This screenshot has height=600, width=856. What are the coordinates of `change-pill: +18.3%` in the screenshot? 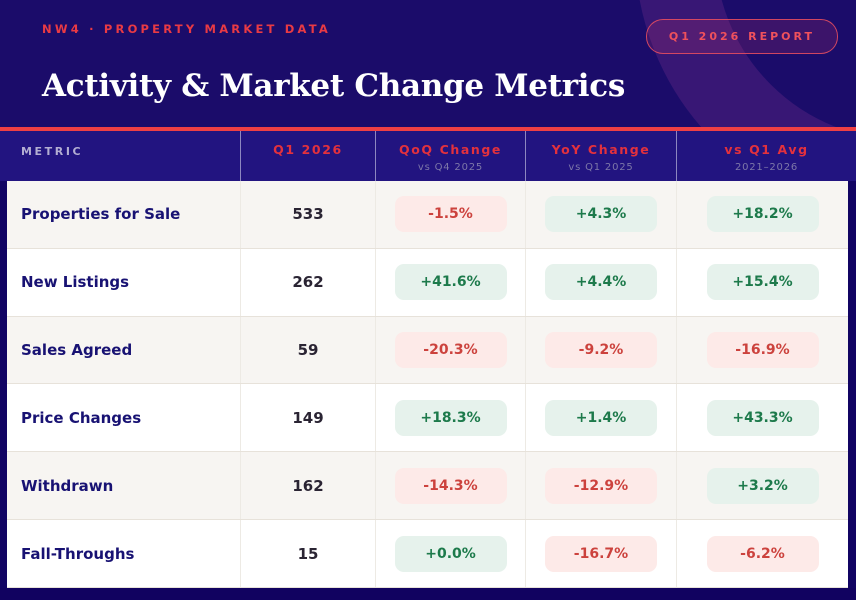 It's located at (450, 417).